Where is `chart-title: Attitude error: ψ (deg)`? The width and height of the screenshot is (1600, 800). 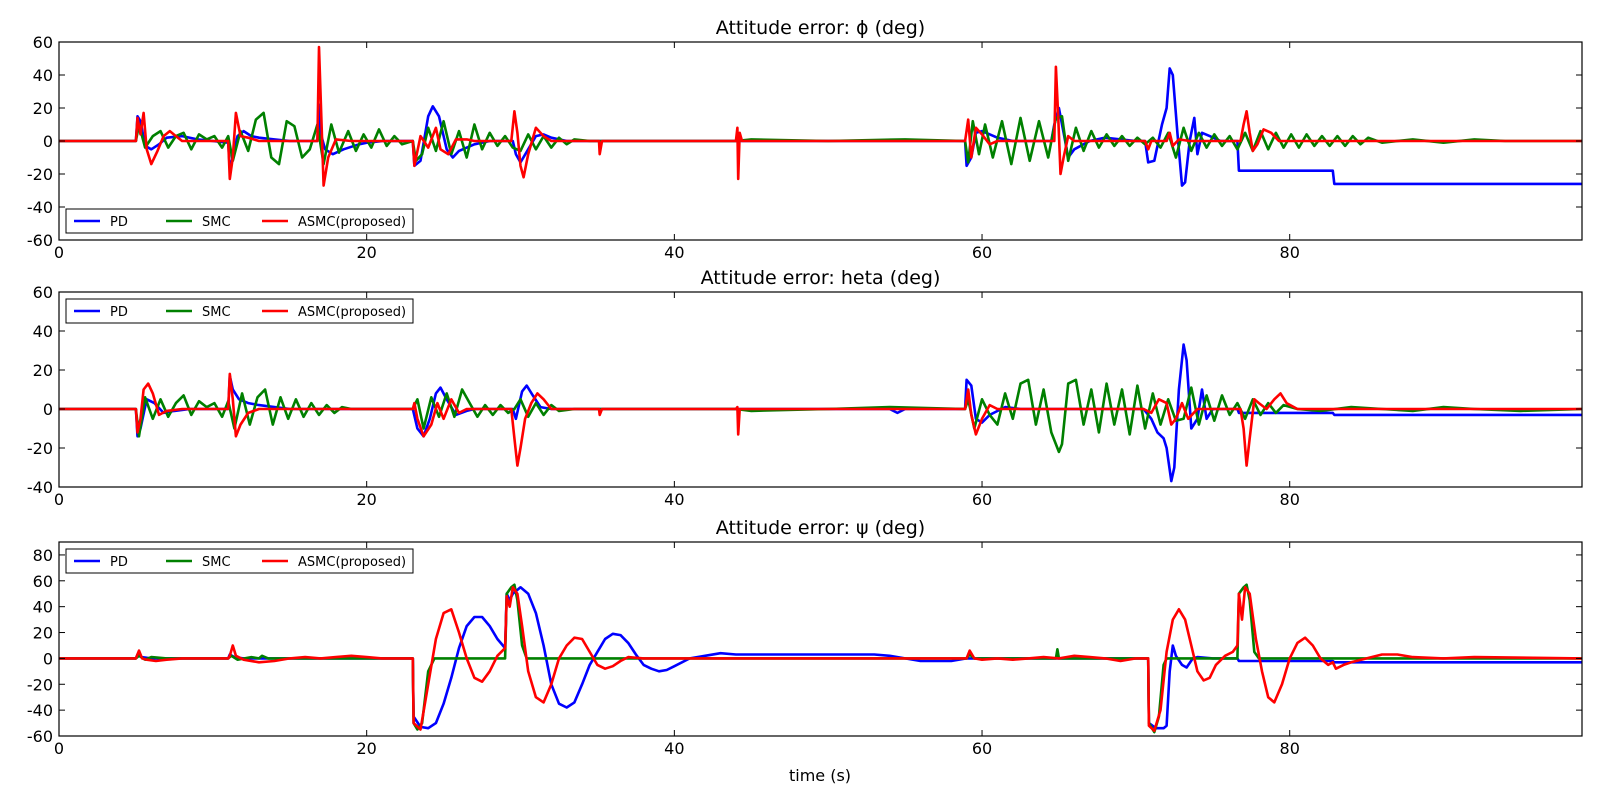
chart-title: Attitude error: ψ (deg) is located at coordinates (820, 528).